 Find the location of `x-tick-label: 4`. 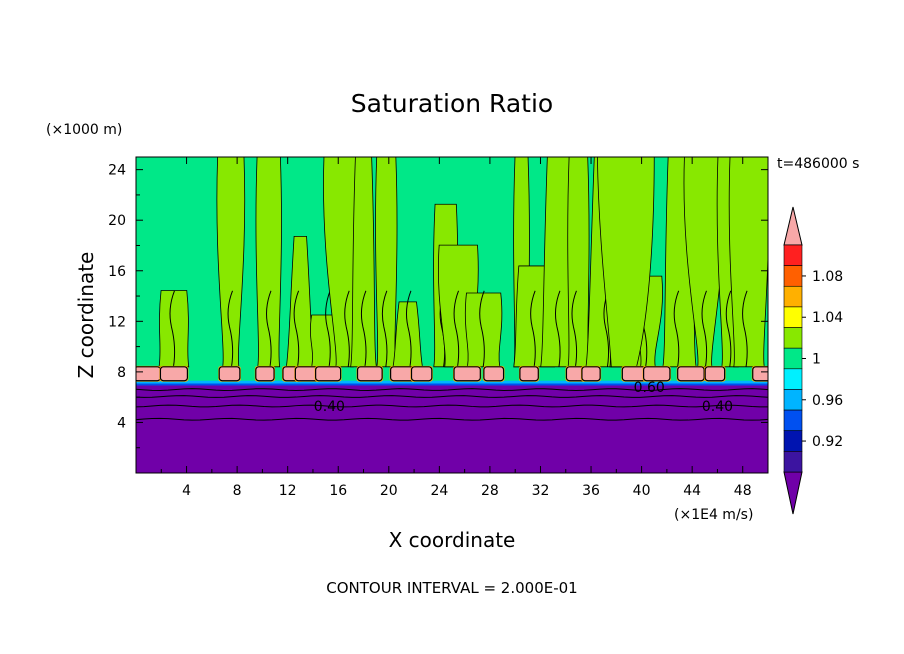

x-tick-label: 4 is located at coordinates (186, 491).